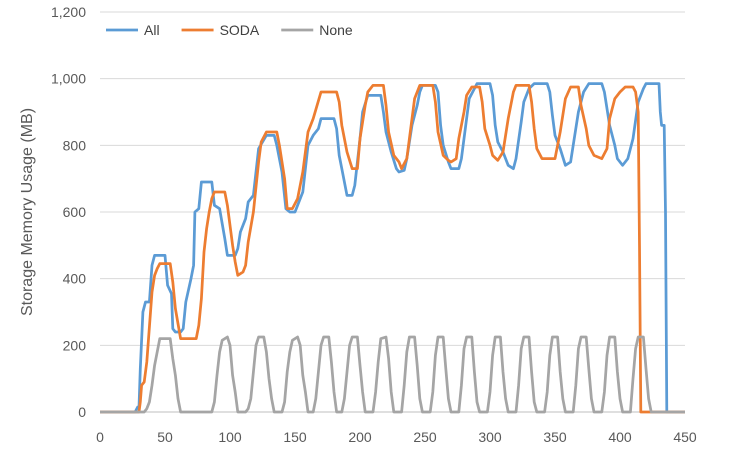 This screenshot has height=450, width=750. Describe the element at coordinates (240, 30) in the screenshot. I see `legend-label: SODA` at that location.